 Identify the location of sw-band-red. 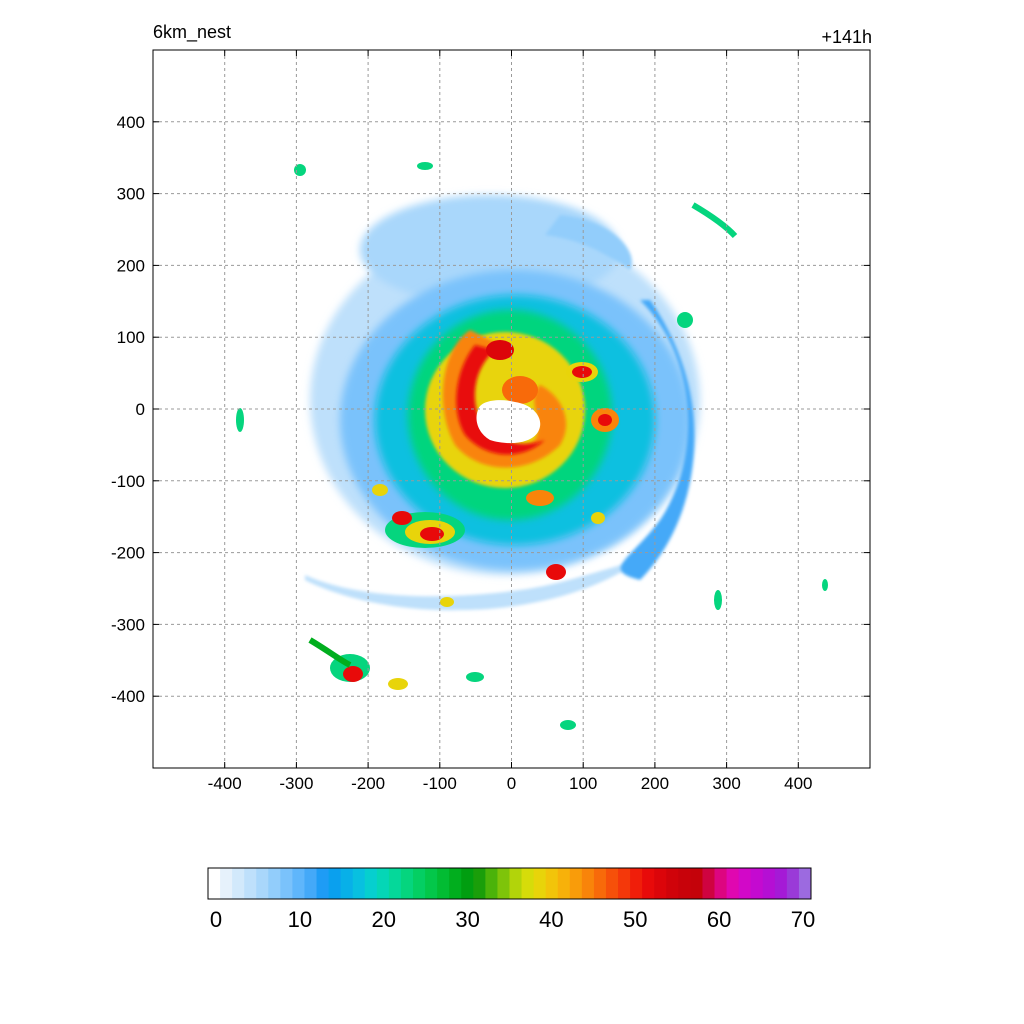
(432, 534).